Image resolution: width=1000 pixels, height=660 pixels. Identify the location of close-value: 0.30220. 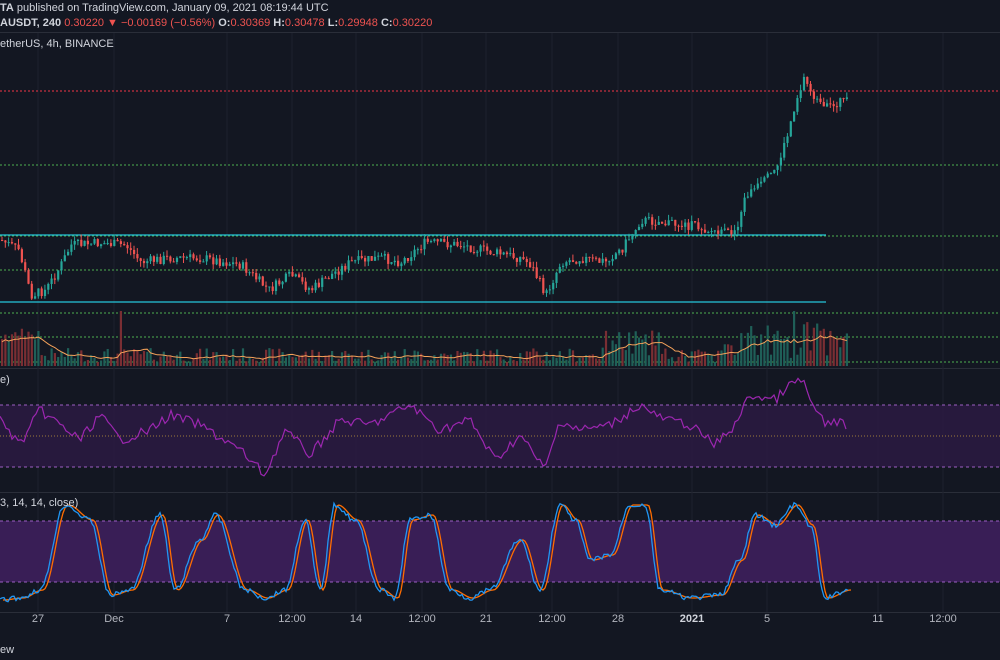
(412, 23).